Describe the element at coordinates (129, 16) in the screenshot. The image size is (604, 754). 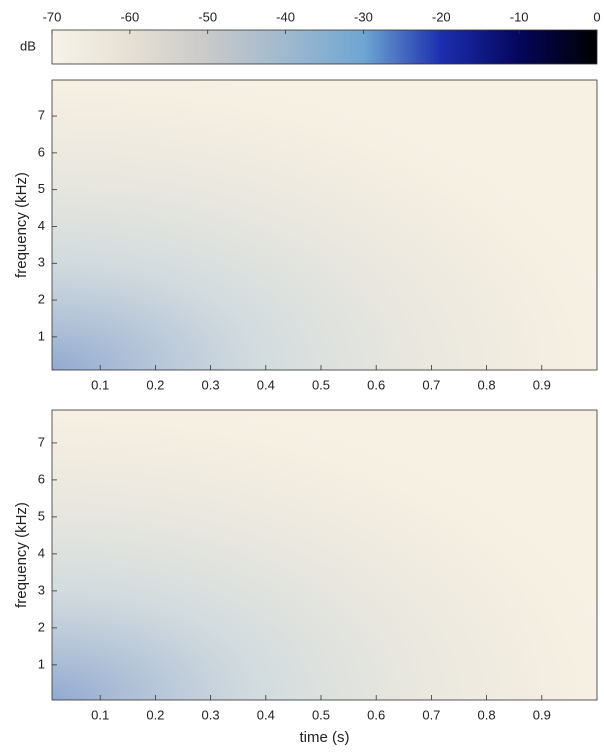
I see `tick-label: -60` at that location.